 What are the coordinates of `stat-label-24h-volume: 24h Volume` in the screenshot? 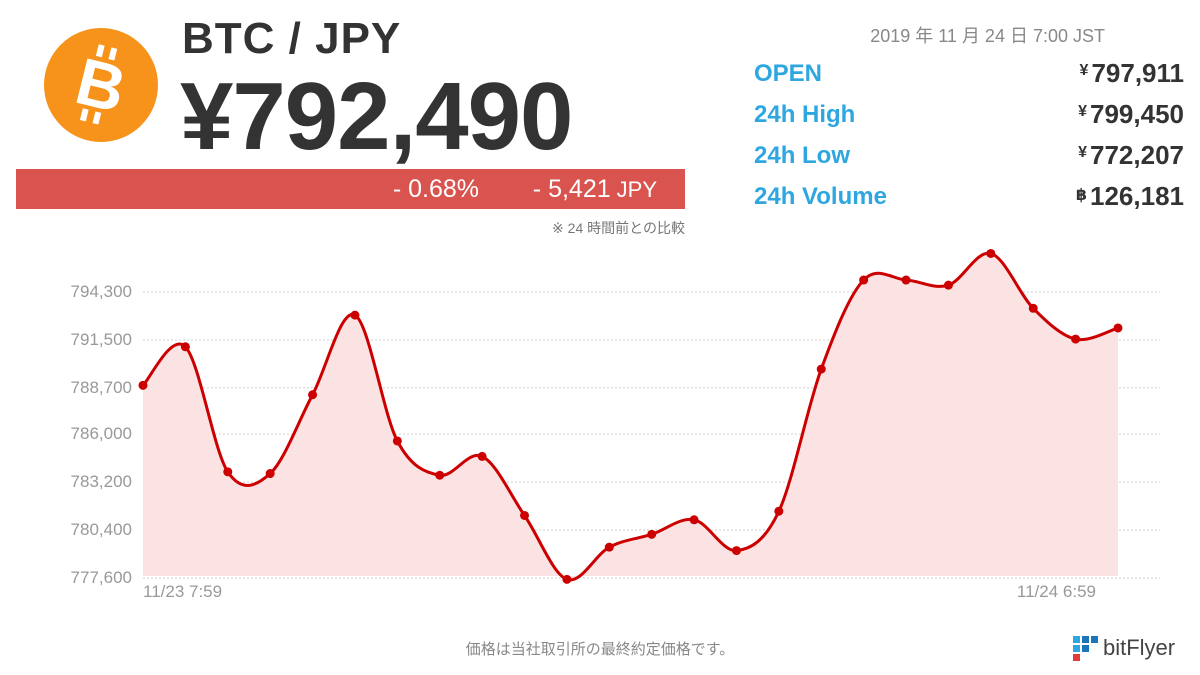 It's located at (820, 196).